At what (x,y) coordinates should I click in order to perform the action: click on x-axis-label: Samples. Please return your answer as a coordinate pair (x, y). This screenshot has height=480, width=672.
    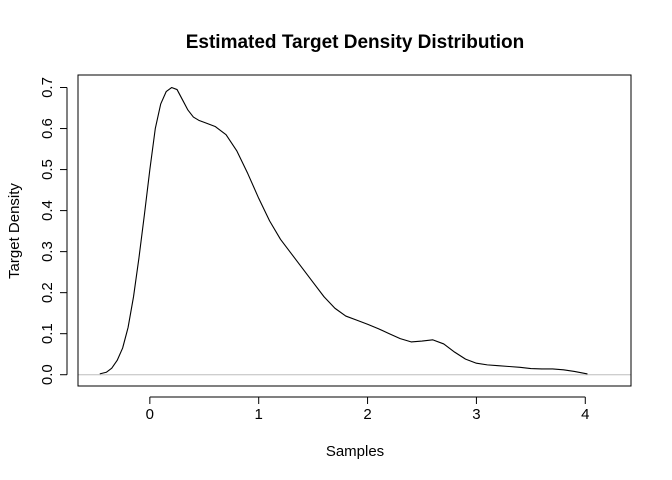
    Looking at the image, I should click on (355, 451).